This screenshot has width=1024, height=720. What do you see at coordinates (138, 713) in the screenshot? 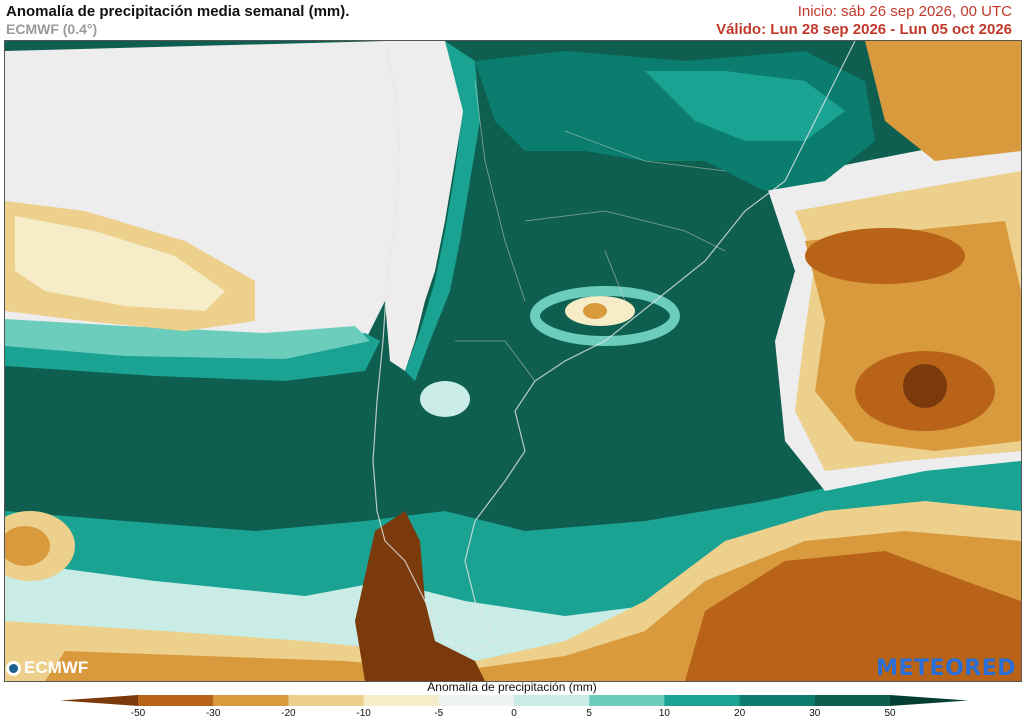
I see `colorbar-tick-label: -50` at bounding box center [138, 713].